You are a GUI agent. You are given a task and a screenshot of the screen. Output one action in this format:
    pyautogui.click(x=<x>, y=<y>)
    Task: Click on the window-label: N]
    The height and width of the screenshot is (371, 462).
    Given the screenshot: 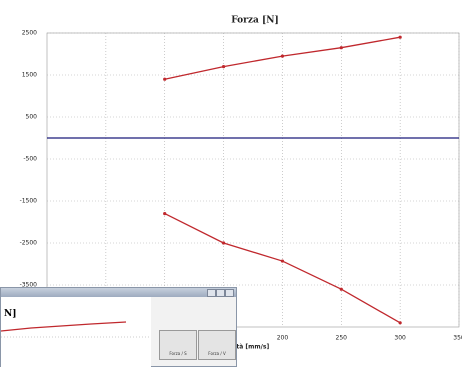 What is the action you would take?
    pyautogui.click(x=10, y=314)
    